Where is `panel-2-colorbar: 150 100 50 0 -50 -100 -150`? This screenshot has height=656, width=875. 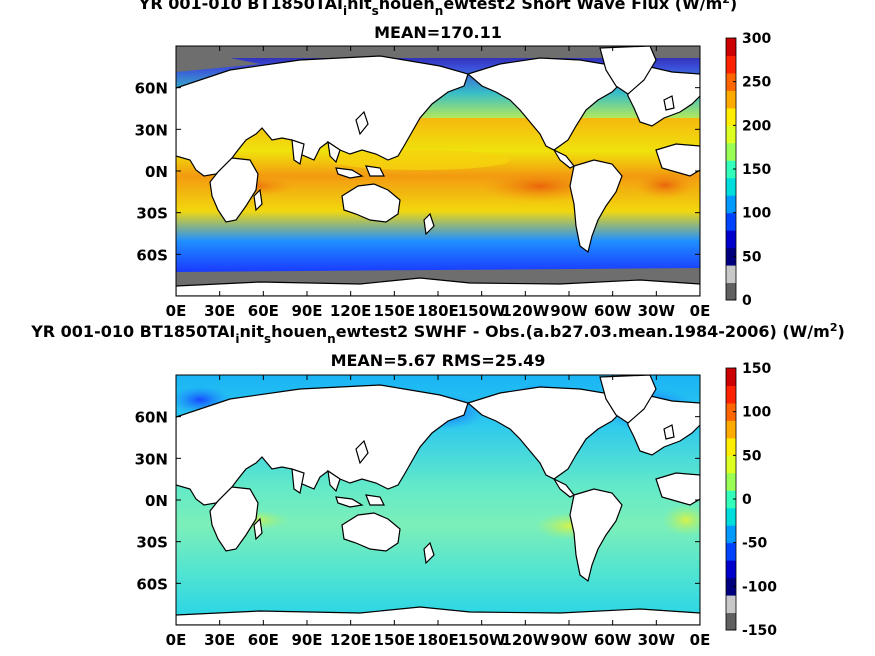 panel-2-colorbar: 150 100 50 0 -50 -100 -150 is located at coordinates (751, 500).